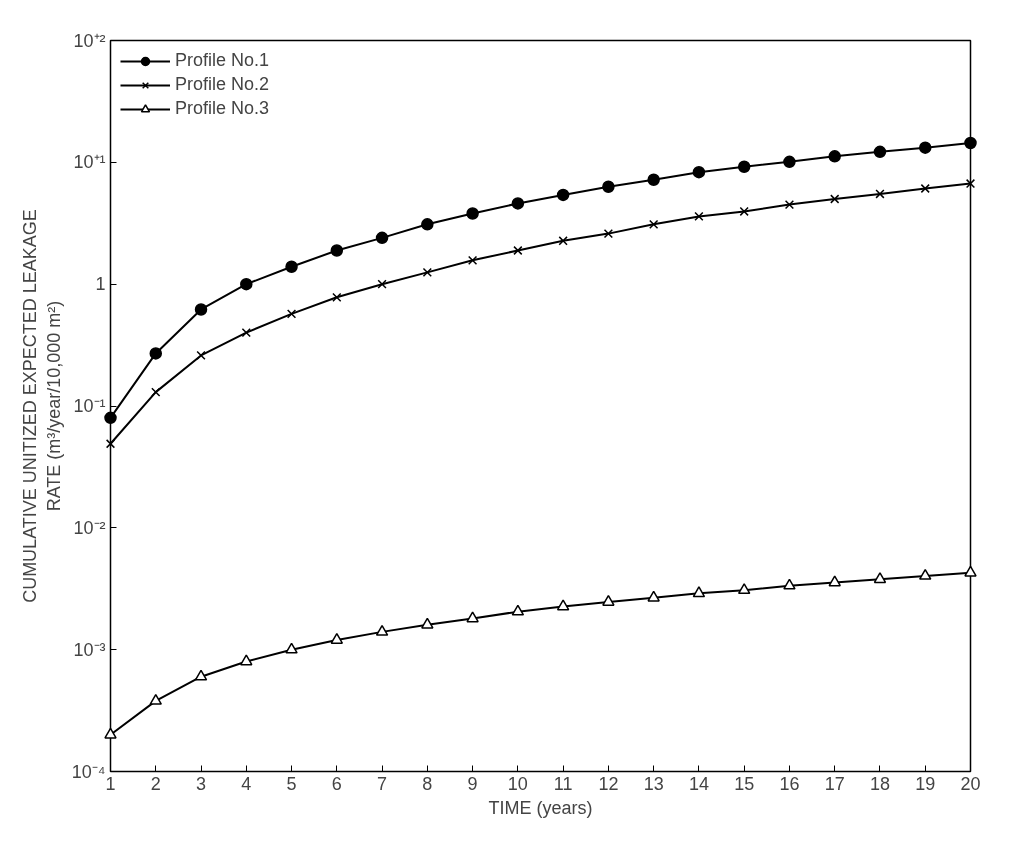 The image size is (1026, 844). Describe the element at coordinates (925, 783) in the screenshot. I see `x-tick-label: 19` at that location.